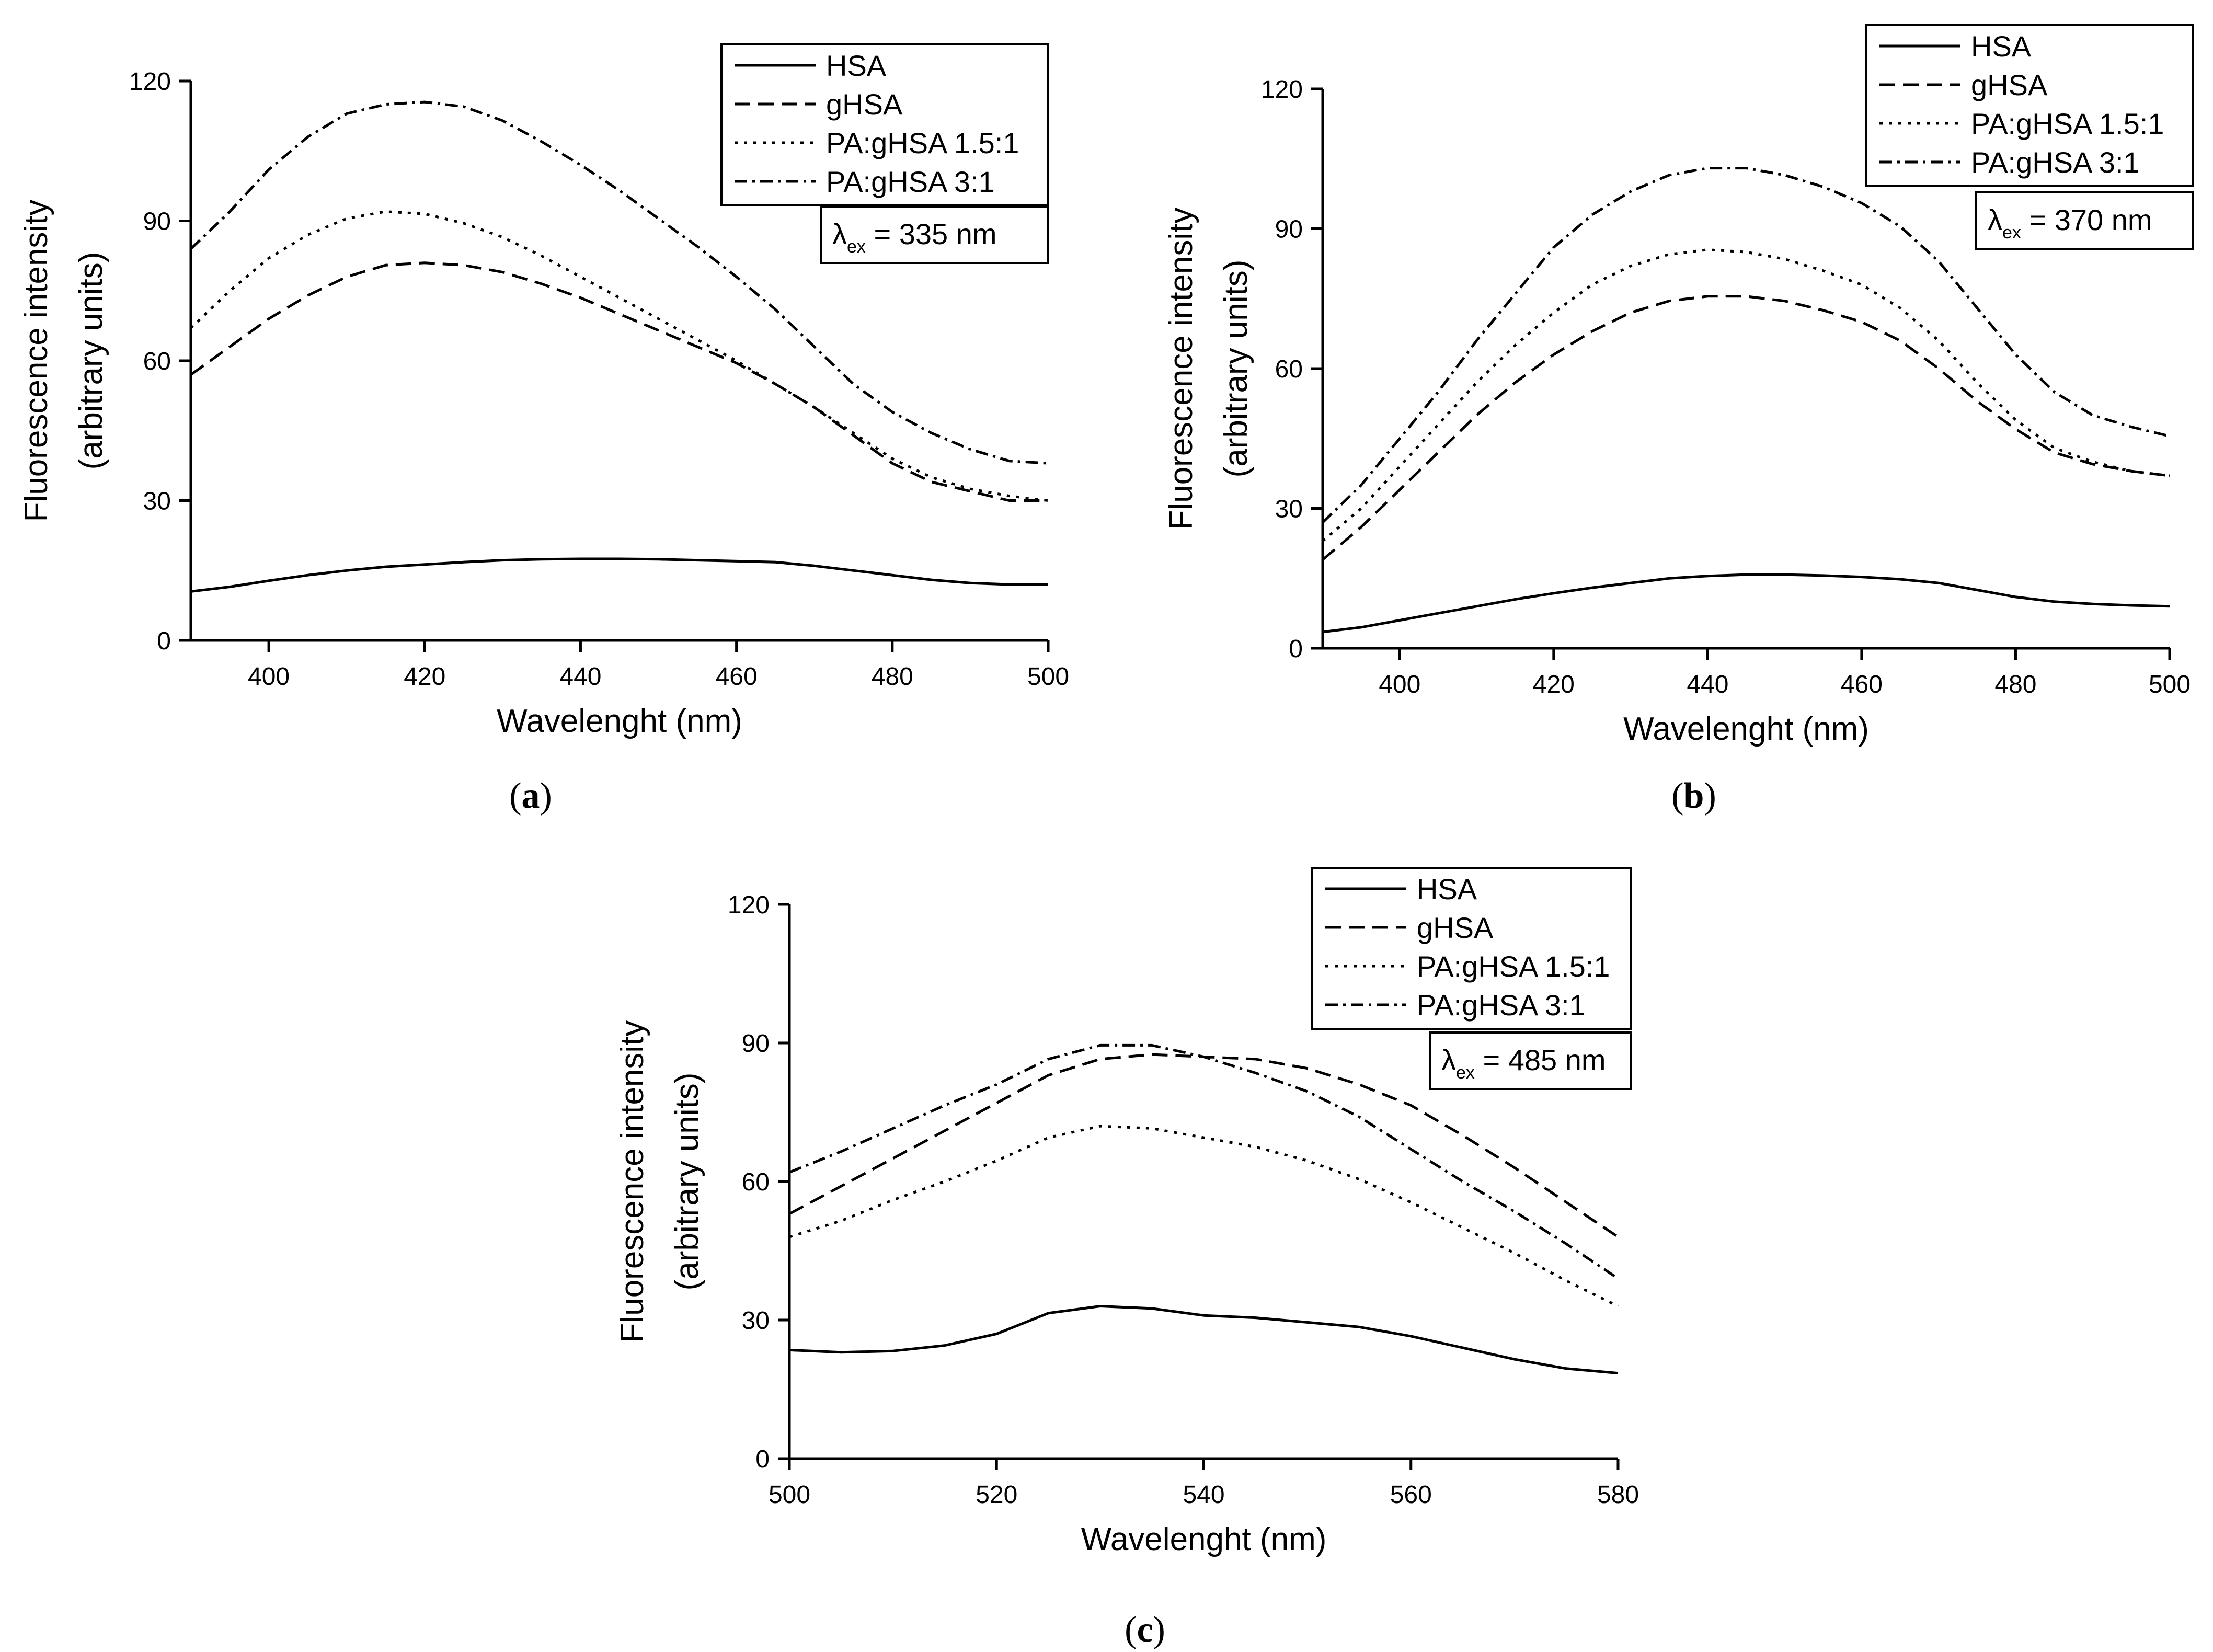 The width and height of the screenshot is (2213, 1652). I want to click on panel-caption: (c), so click(1145, 1630).